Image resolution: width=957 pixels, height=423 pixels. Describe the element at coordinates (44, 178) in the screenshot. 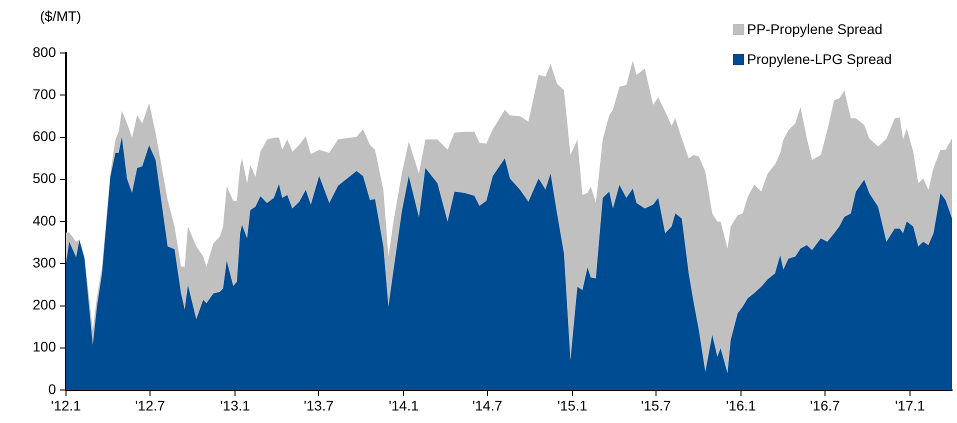

I see `y-tick-label: 500` at that location.